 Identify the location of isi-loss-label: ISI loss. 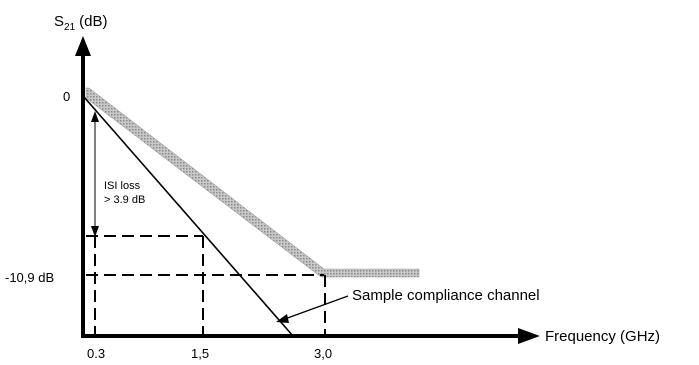
(122, 186).